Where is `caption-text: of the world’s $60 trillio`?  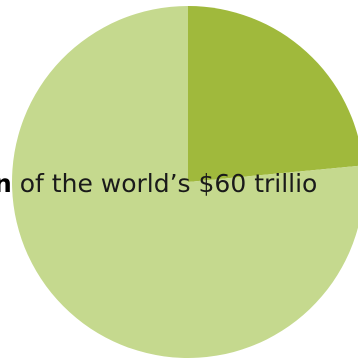 caption-text: of the world’s $60 trillio is located at coordinates (164, 183).